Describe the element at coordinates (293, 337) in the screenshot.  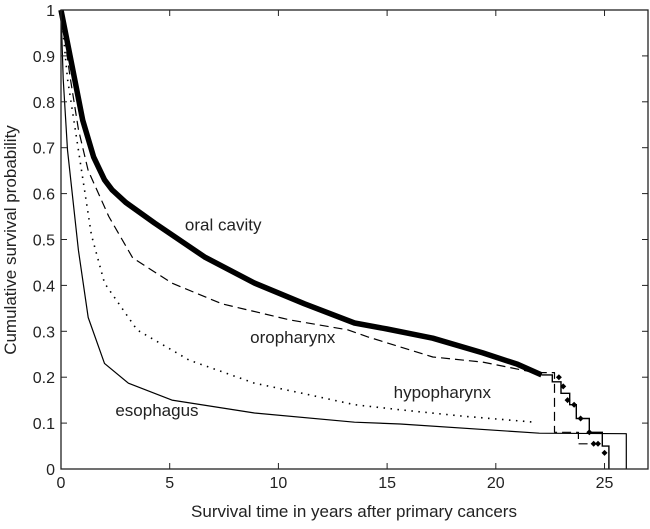
I see `curve-label-oropharynx: oropharynx` at that location.